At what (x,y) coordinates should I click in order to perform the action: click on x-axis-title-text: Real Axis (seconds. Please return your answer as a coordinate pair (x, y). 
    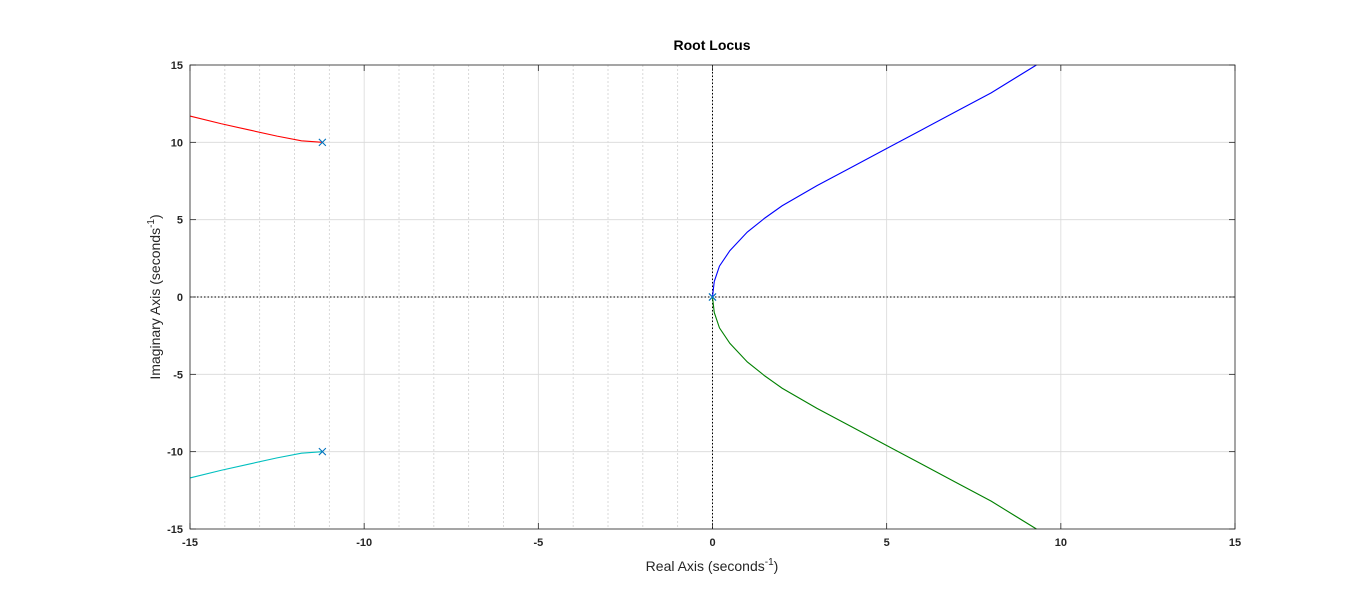
    Looking at the image, I should click on (705, 566).